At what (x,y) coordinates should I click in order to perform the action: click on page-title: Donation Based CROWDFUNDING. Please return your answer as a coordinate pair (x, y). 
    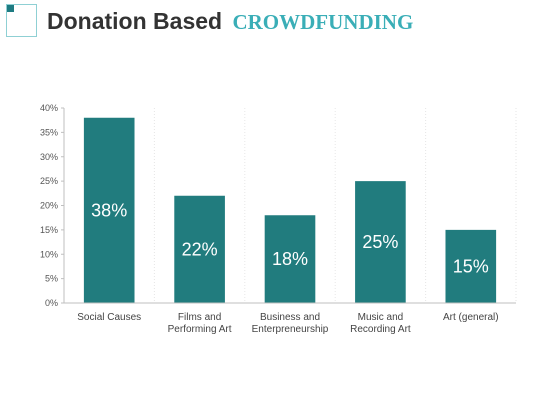
    Looking at the image, I should click on (230, 21).